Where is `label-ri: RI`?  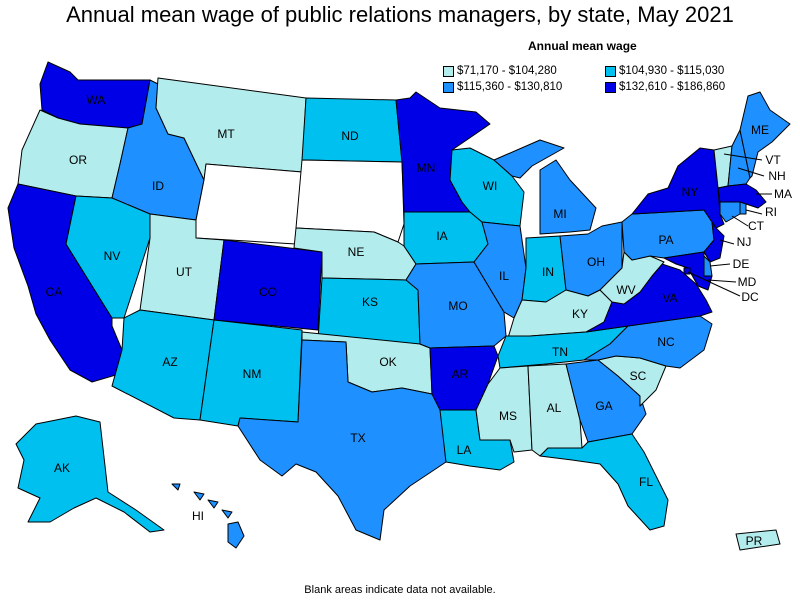
label-ri: RI is located at coordinates (771, 212).